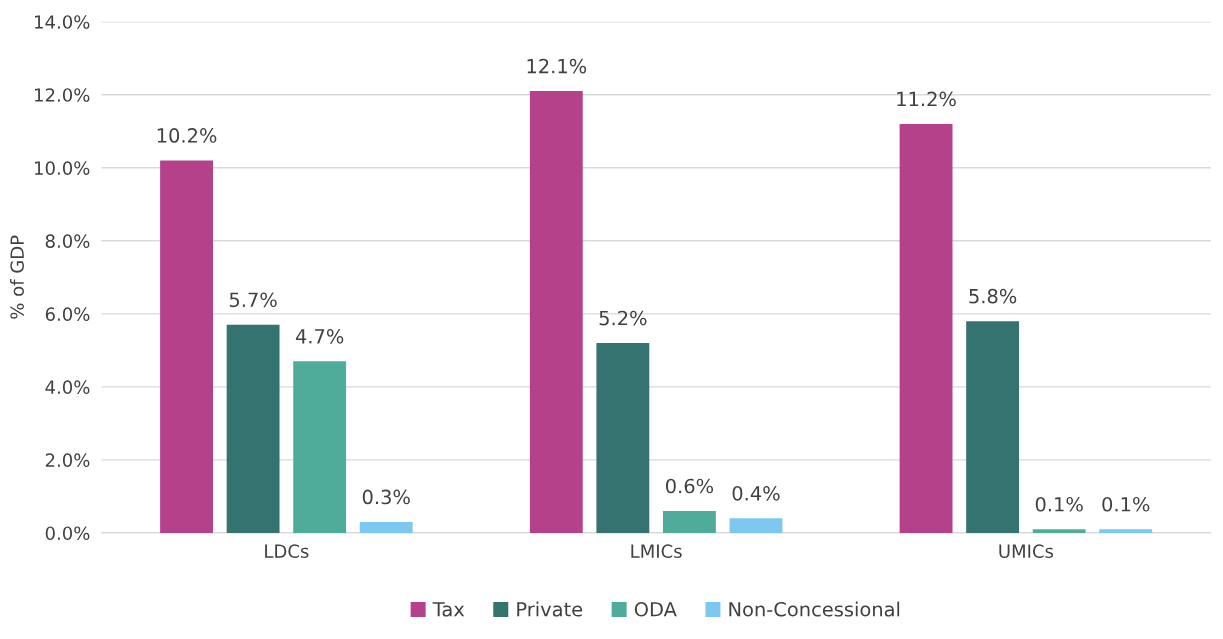 The image size is (1223, 639). What do you see at coordinates (62, 168) in the screenshot?
I see `y-tick-label: 10.0%` at bounding box center [62, 168].